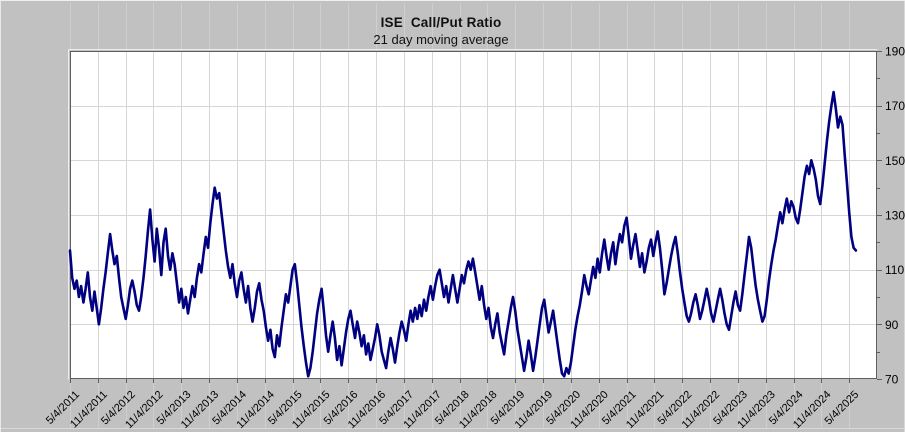  What do you see at coordinates (441, 22) in the screenshot?
I see `chart-title: ISE Call/Put Ratio` at bounding box center [441, 22].